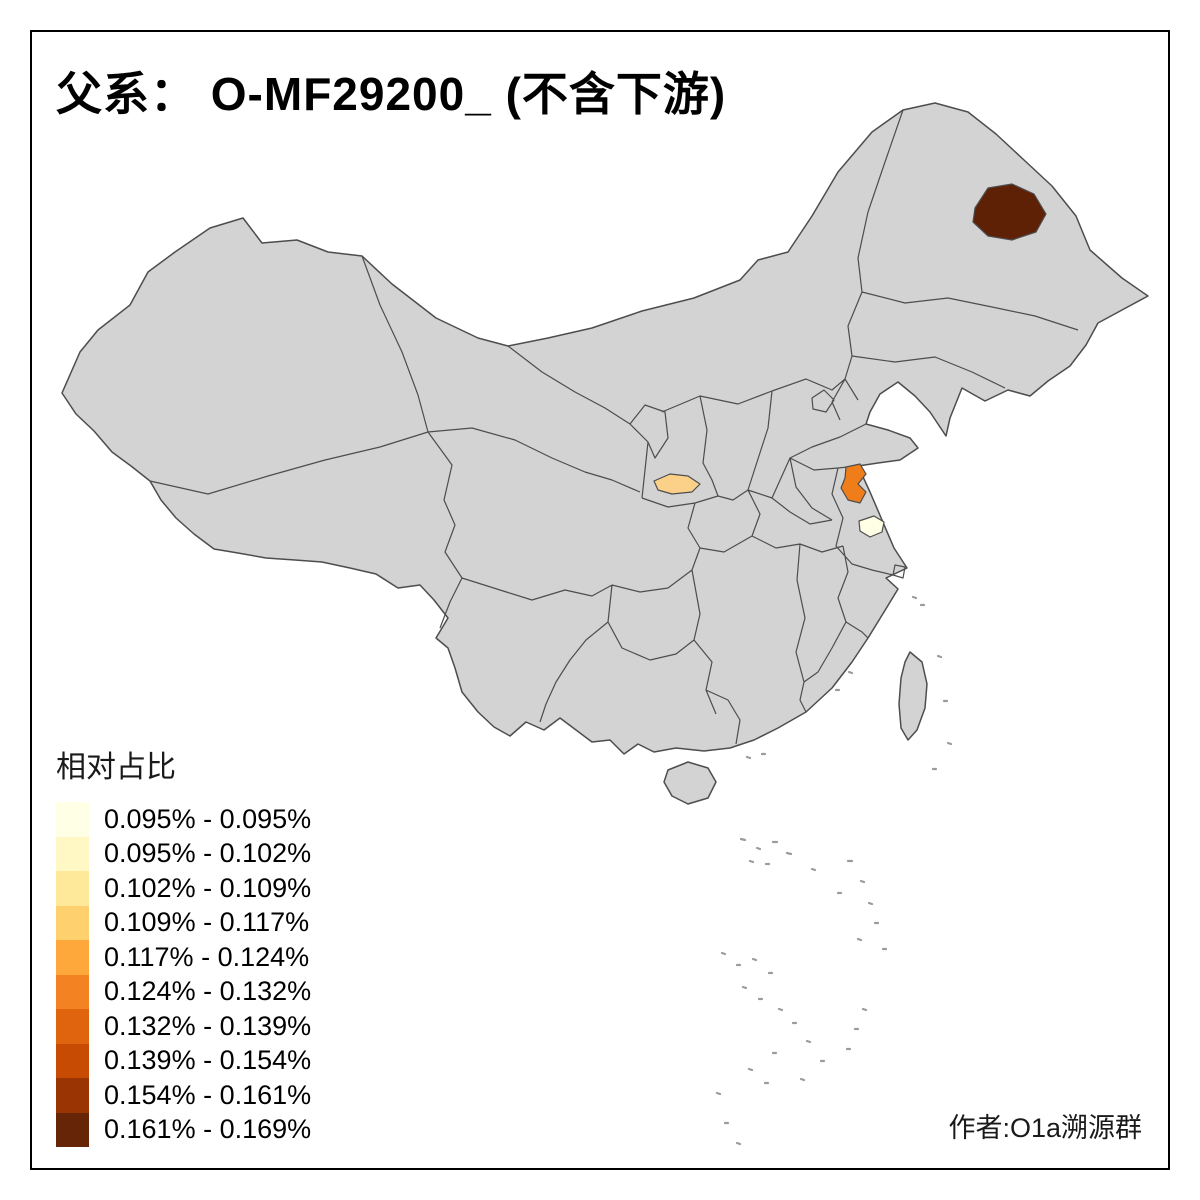 Image resolution: width=1200 pixels, height=1200 pixels. I want to click on legend-item: 0.139% - 0.154%, so click(184, 1060).